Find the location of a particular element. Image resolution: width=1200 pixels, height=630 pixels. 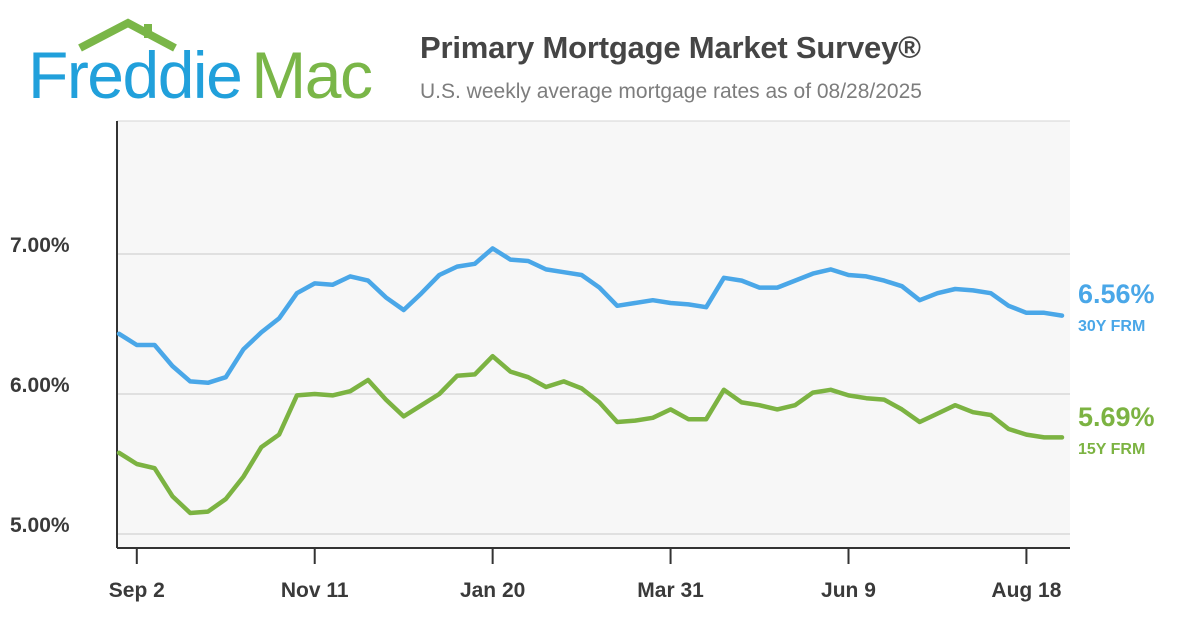

end-value-30y: 6.56% is located at coordinates (1116, 293).